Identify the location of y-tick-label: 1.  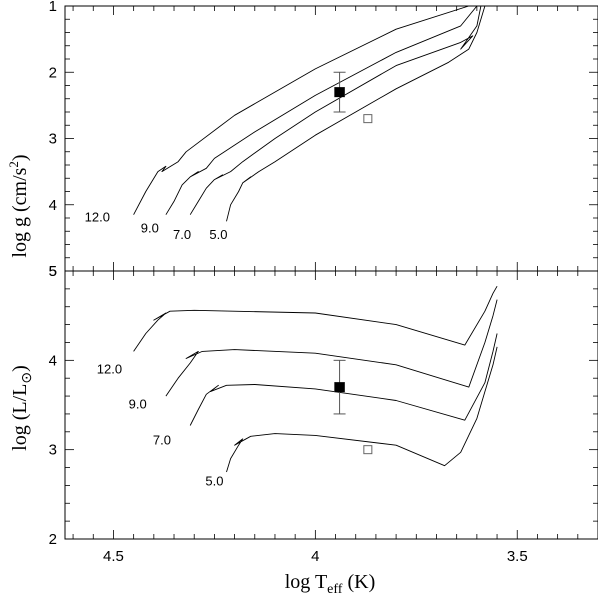
(53, 7).